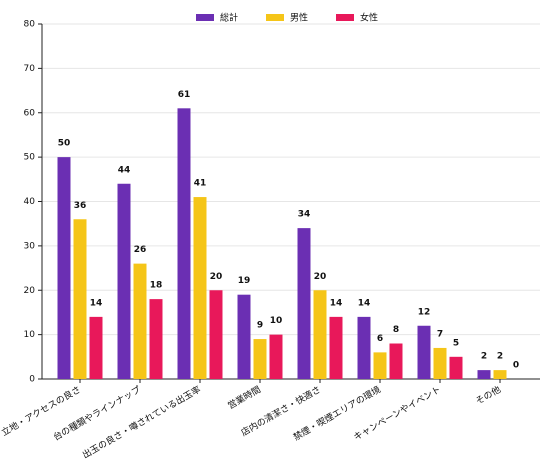 This screenshot has width=550, height=464. What do you see at coordinates (30, 69) in the screenshot?
I see `y-tick-label: 70` at bounding box center [30, 69].